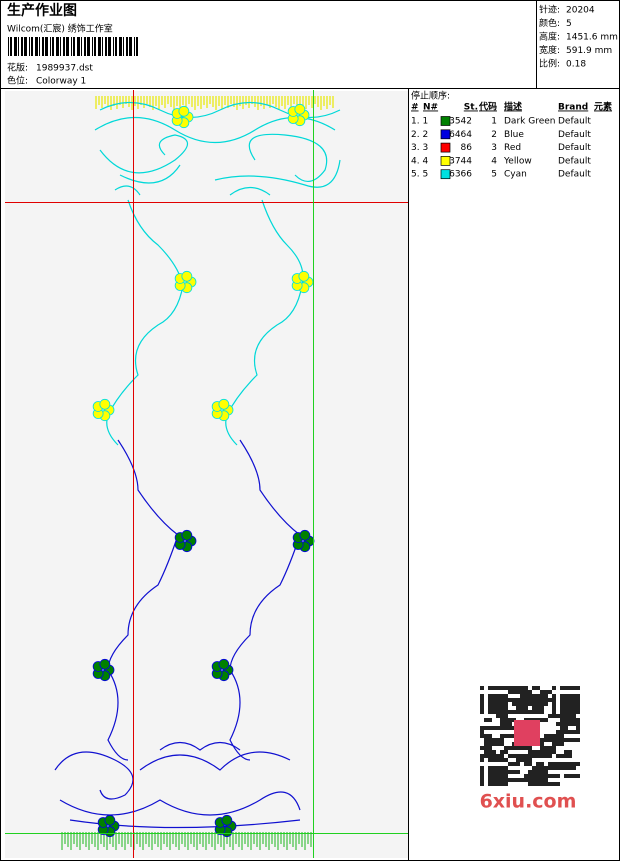 The width and height of the screenshot is (620, 861). I want to click on design-label: 花版:, so click(17, 68).